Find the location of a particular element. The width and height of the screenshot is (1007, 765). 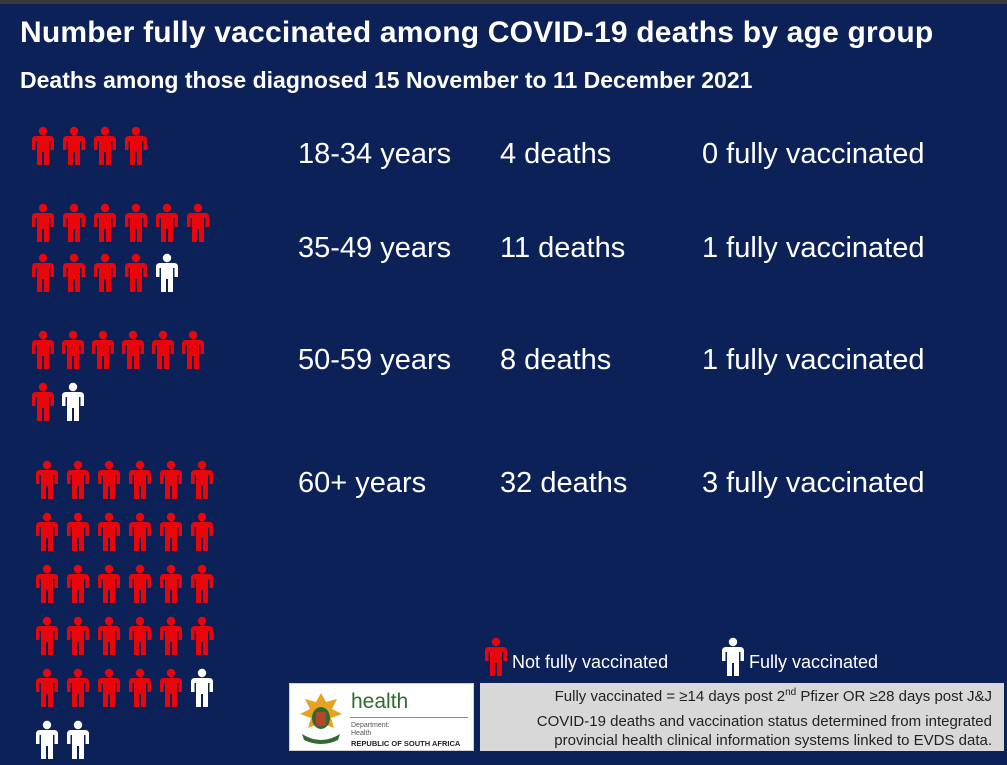

deaths-label-60-plus: 32 deaths is located at coordinates (564, 483).